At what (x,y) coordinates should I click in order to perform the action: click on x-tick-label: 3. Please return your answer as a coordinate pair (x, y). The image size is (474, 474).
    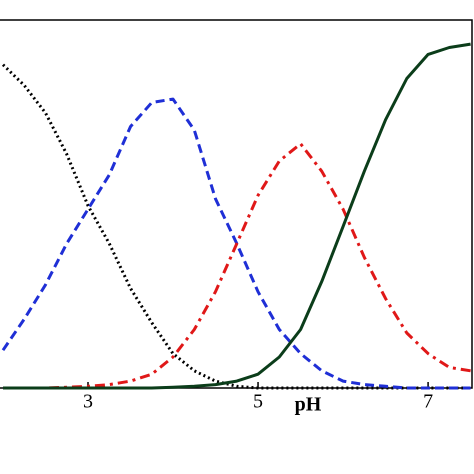
    Looking at the image, I should click on (88, 402).